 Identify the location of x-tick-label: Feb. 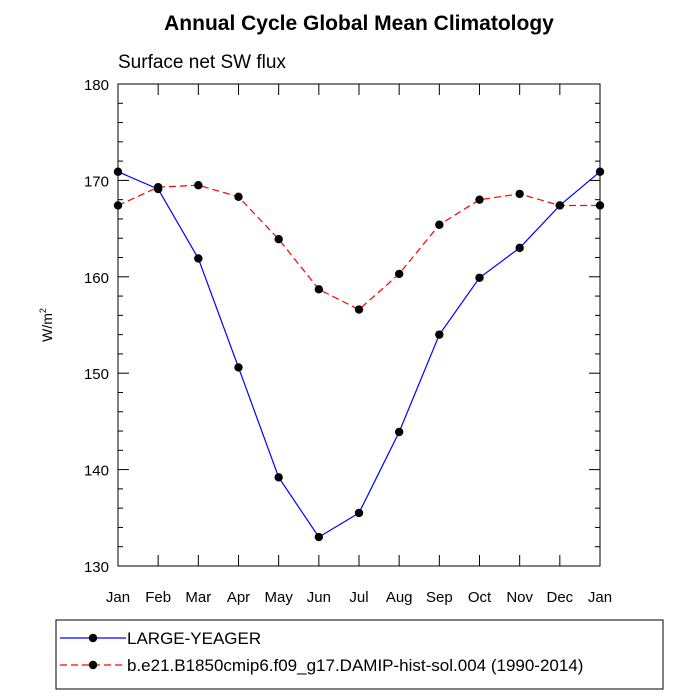
(158, 597).